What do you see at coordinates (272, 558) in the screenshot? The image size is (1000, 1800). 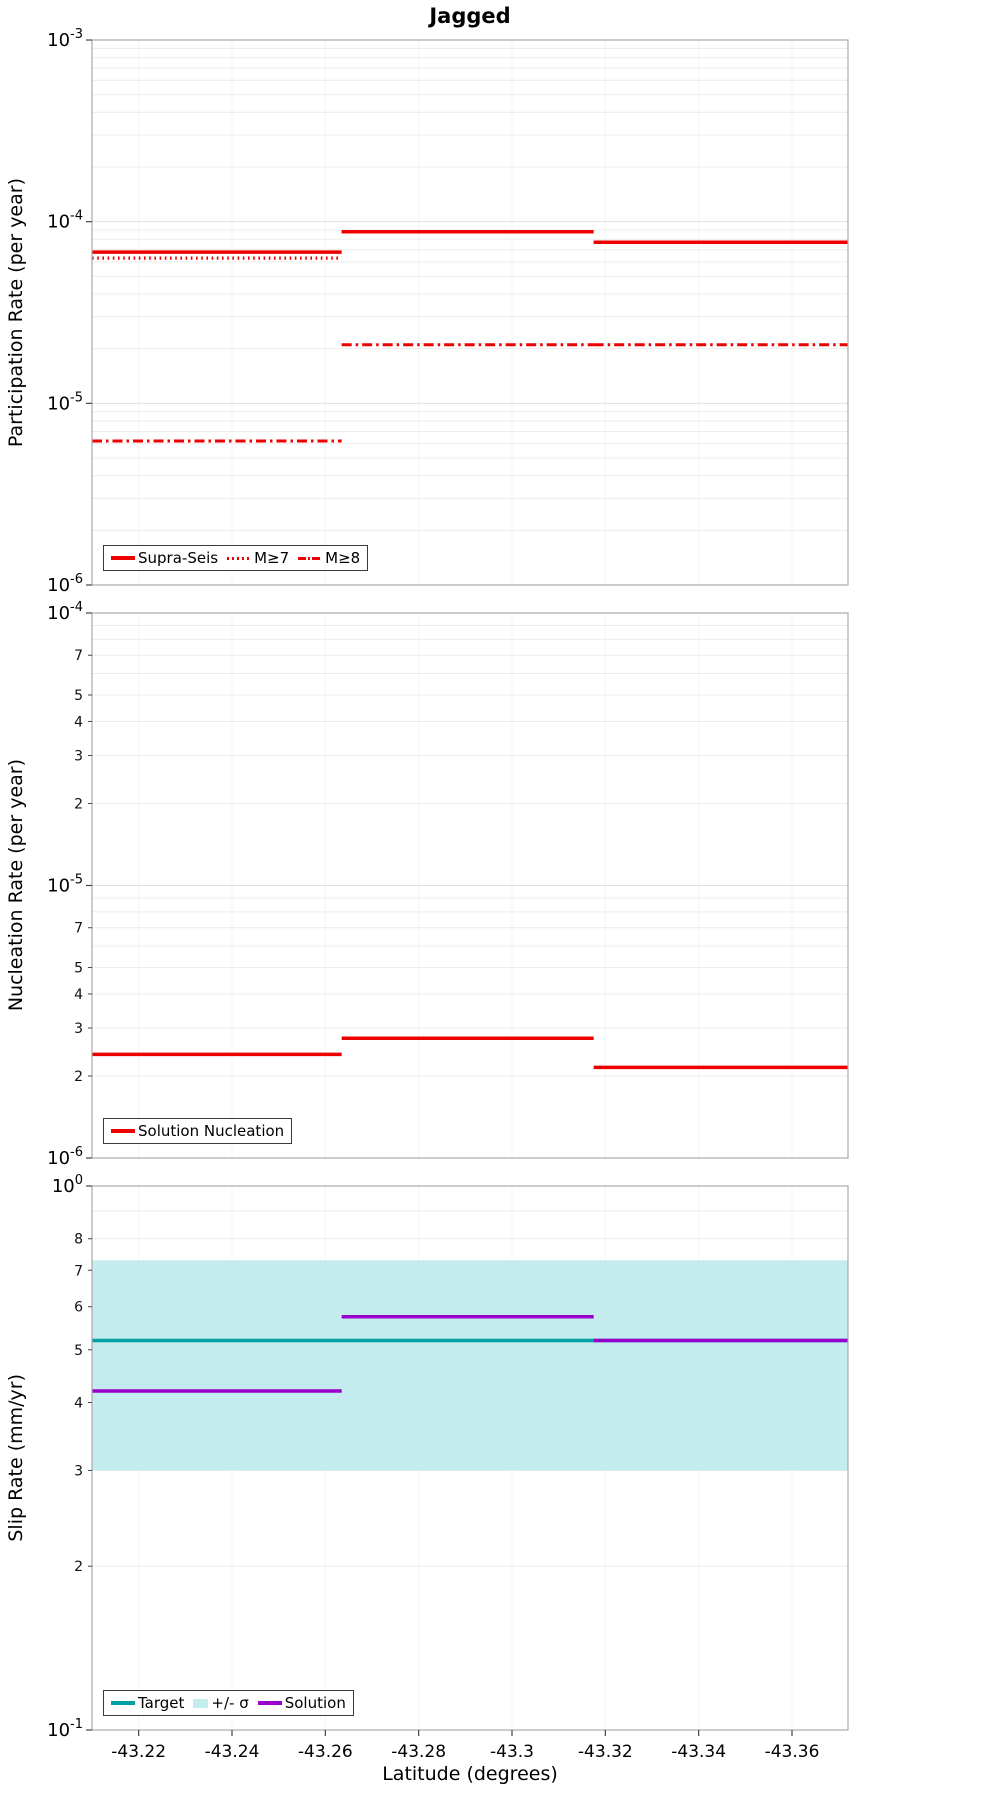 I see `legend-label: M≥7` at bounding box center [272, 558].